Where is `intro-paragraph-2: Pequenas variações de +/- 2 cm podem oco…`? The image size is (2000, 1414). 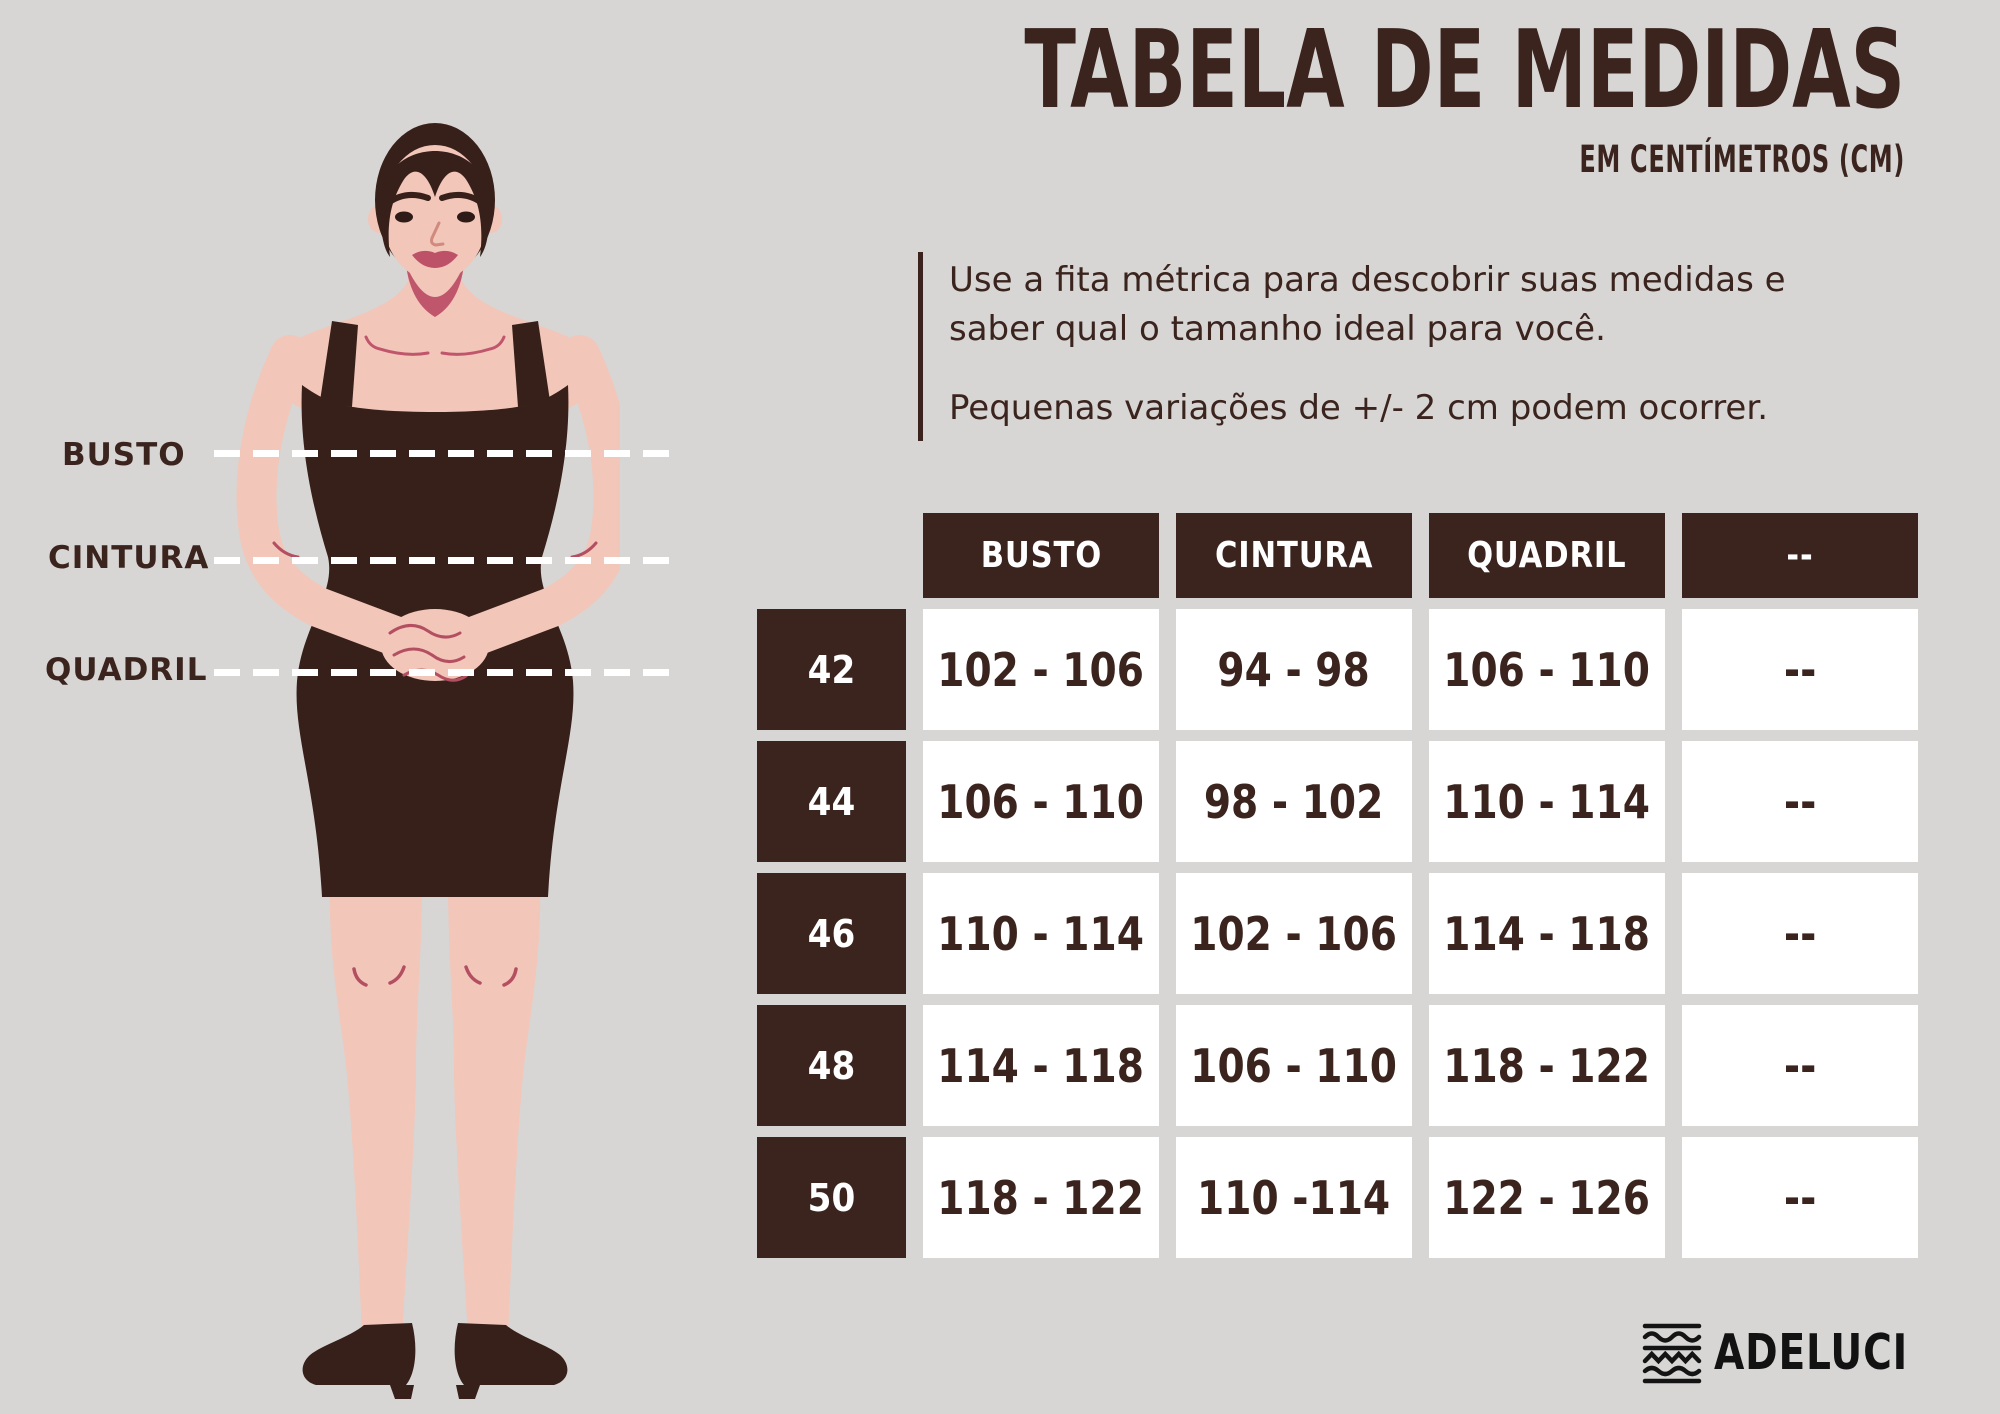 intro-paragraph-2: Pequenas variações de +/- 2 cm podem oco… is located at coordinates (1359, 408).